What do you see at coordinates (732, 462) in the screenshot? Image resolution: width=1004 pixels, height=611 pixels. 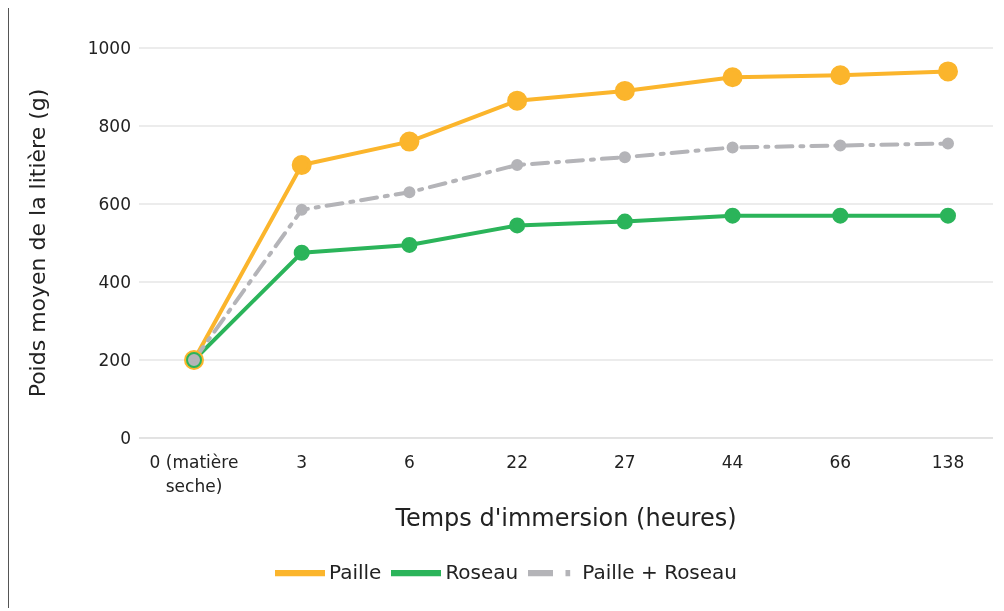 I see `x-tick-label: 44` at bounding box center [732, 462].